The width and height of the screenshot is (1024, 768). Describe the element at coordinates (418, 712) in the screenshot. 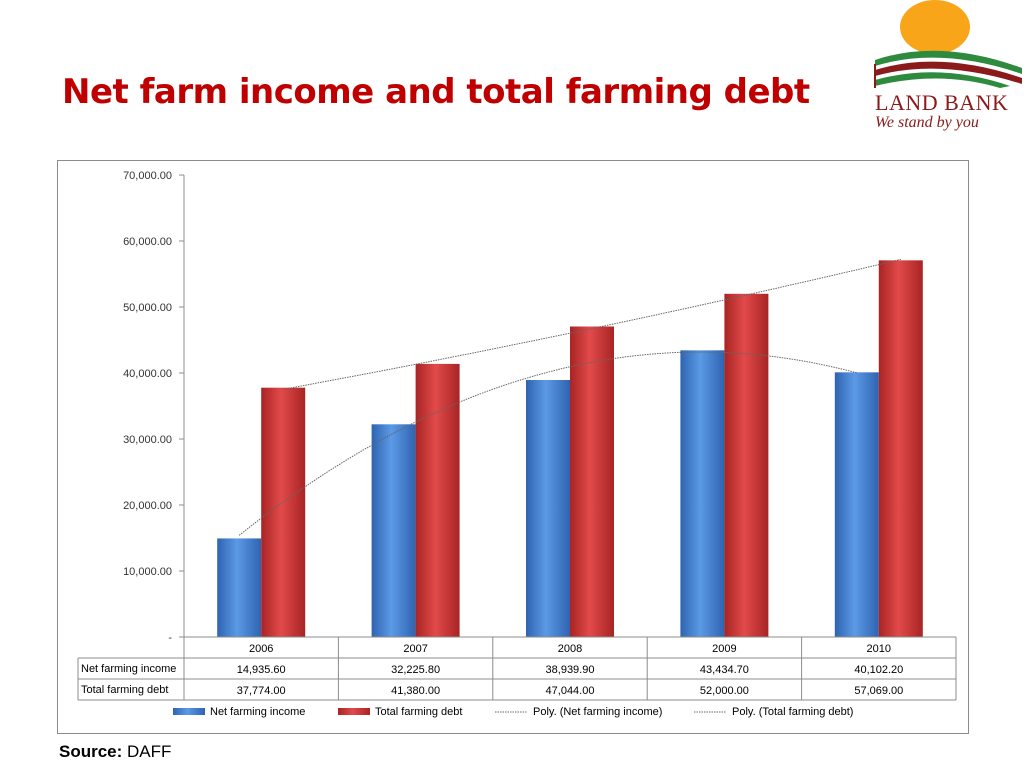

I see `legend-label: Total farming debt` at that location.